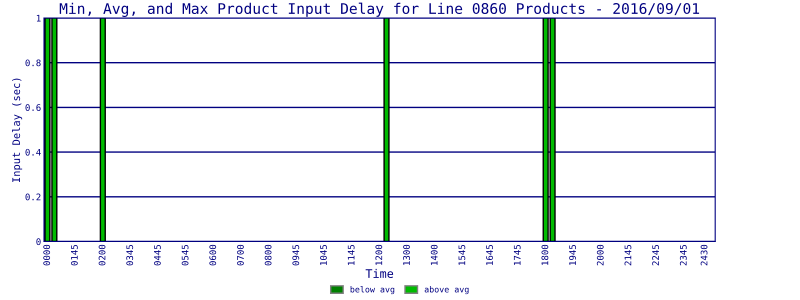 The height and width of the screenshot is (300, 800). I want to click on y-tick-label: 0.8, so click(33, 62).